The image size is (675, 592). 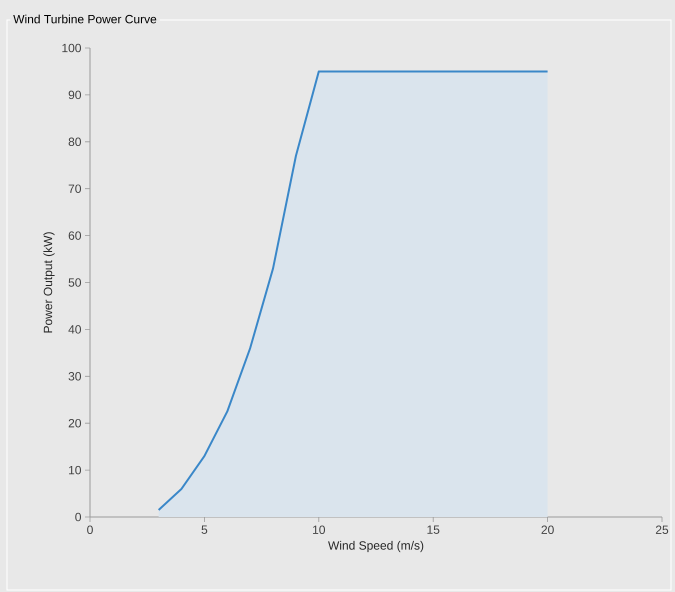 I want to click on y-tick-label: 50, so click(x=74, y=282).